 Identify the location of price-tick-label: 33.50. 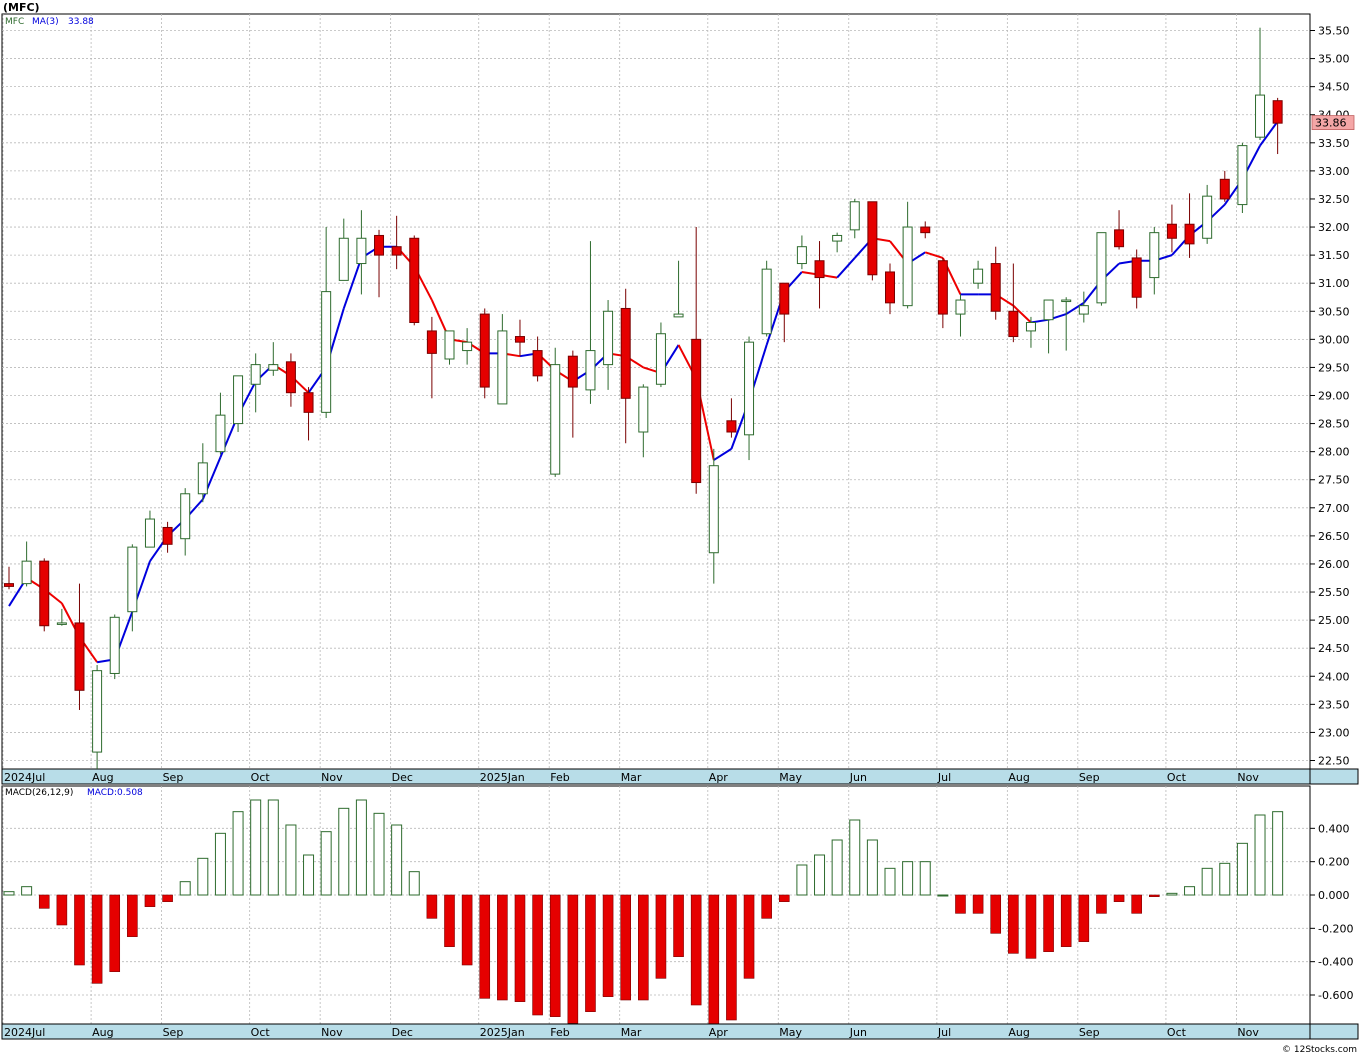
(1334, 143).